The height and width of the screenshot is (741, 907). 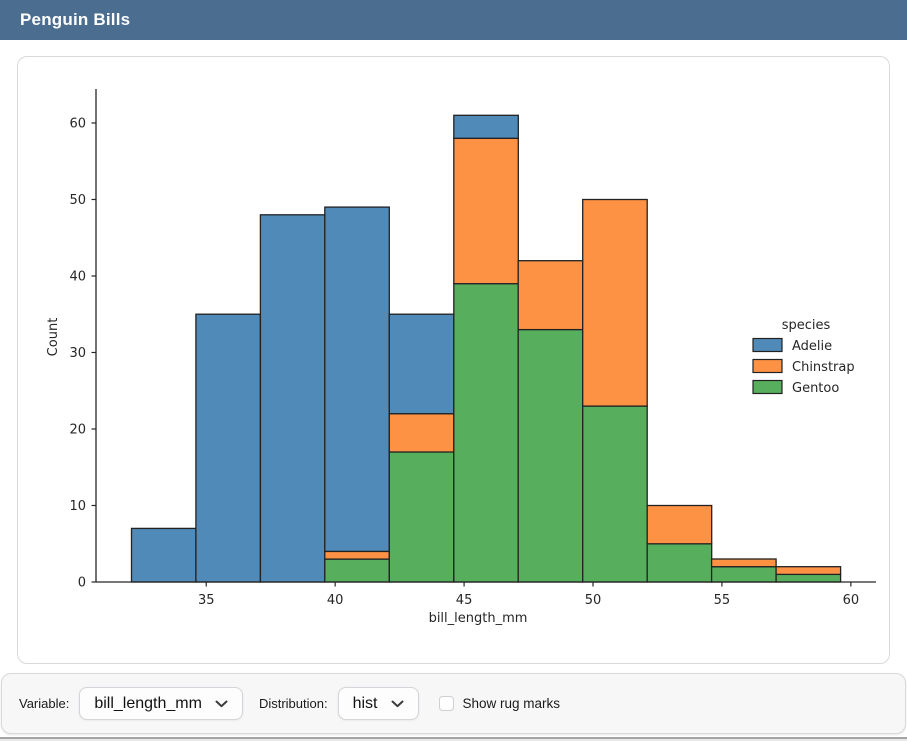 What do you see at coordinates (77, 429) in the screenshot?
I see `svg-text: 20` at bounding box center [77, 429].